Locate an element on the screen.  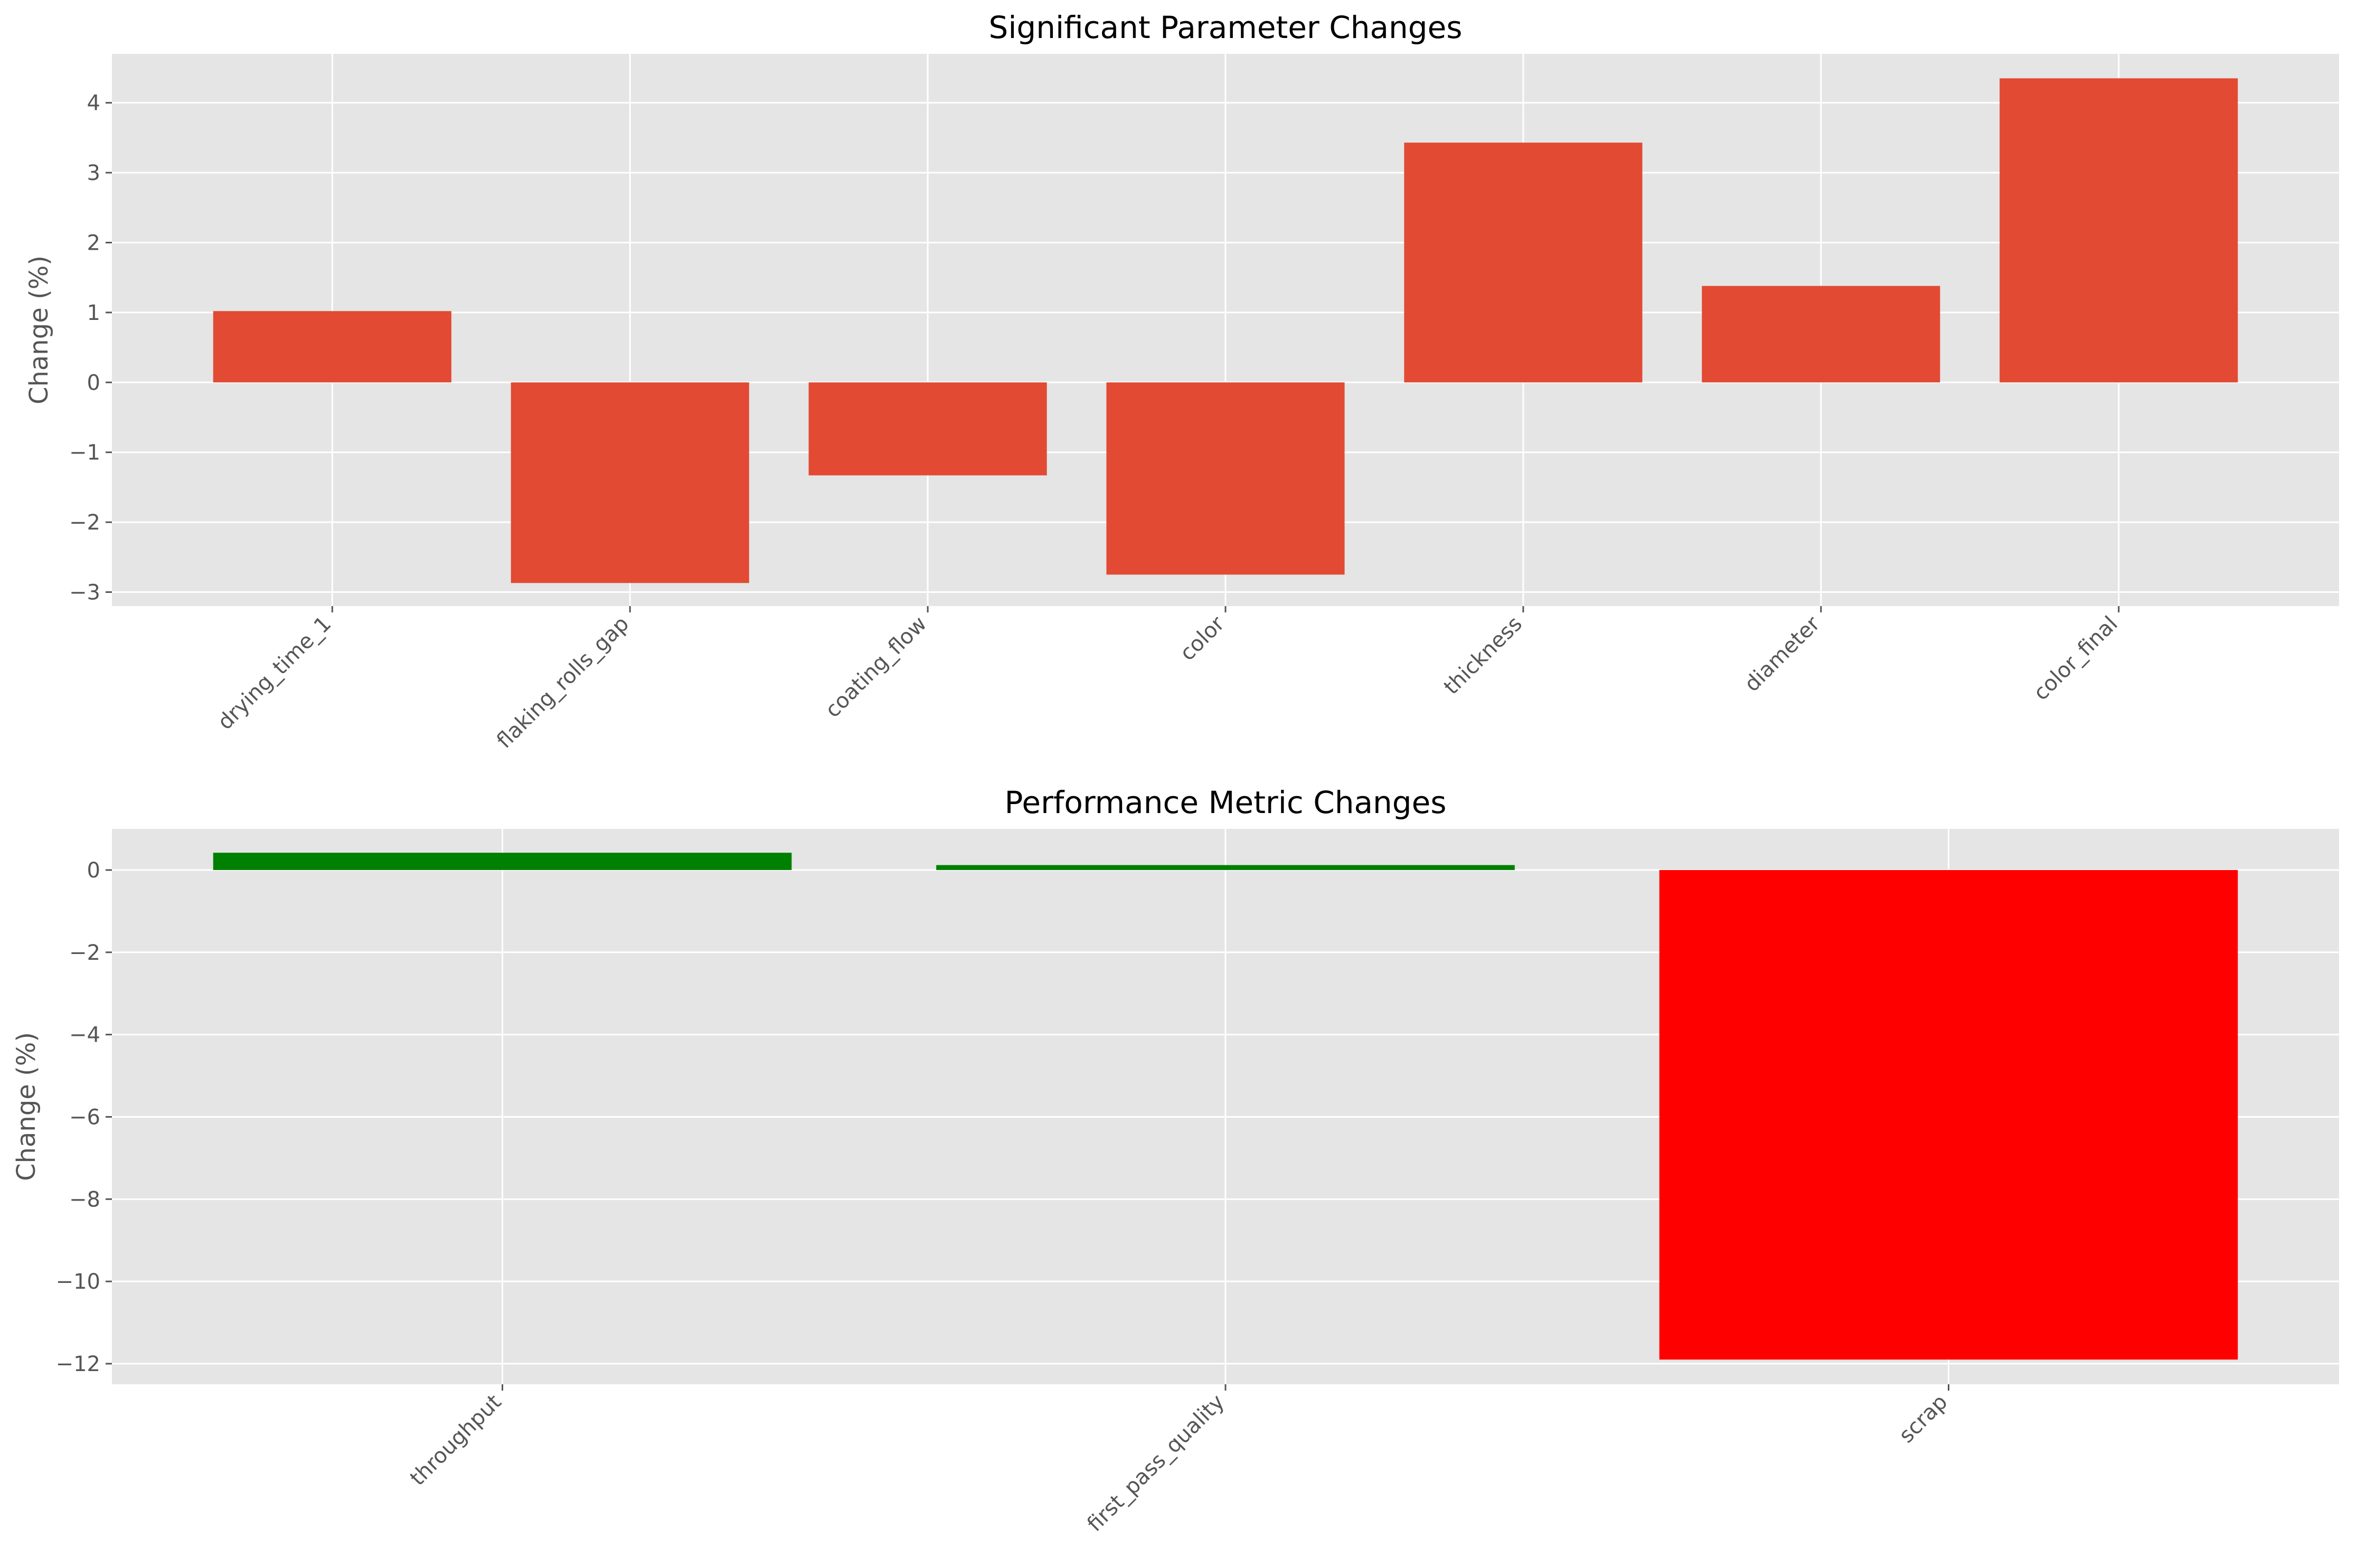
bar-color is located at coordinates (1225, 479).